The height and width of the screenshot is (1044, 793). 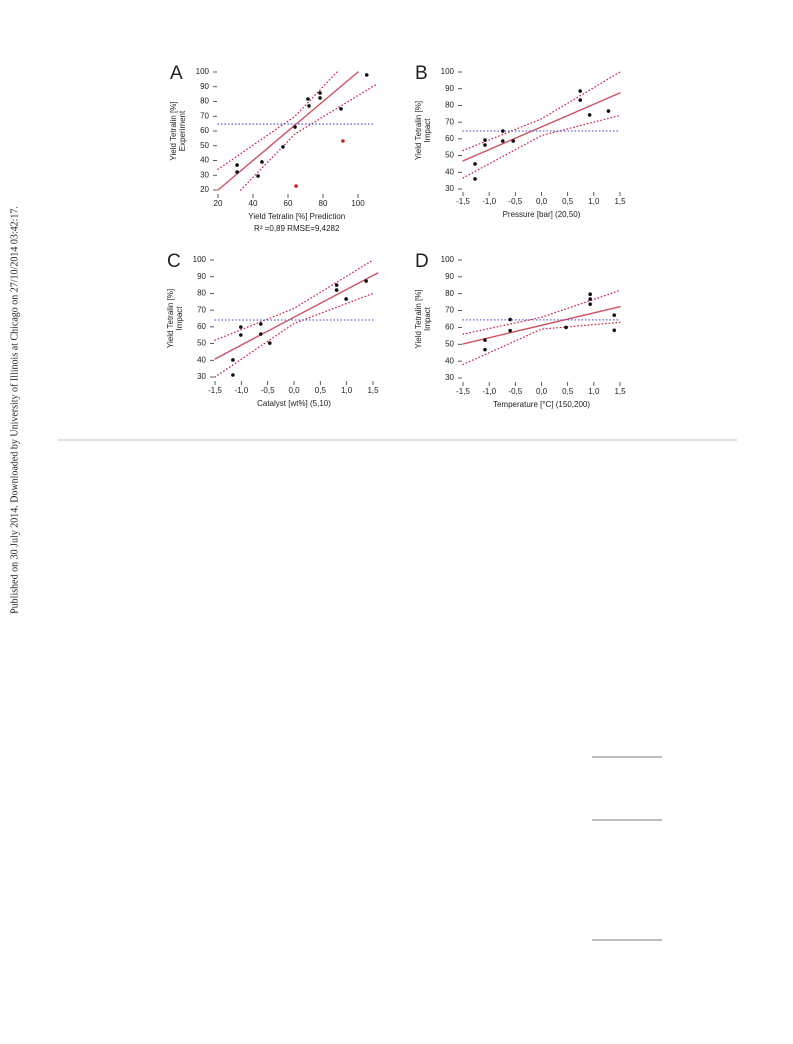 I want to click on annotation: R² =0,89 RMSE=9,4282, so click(x=297, y=228).